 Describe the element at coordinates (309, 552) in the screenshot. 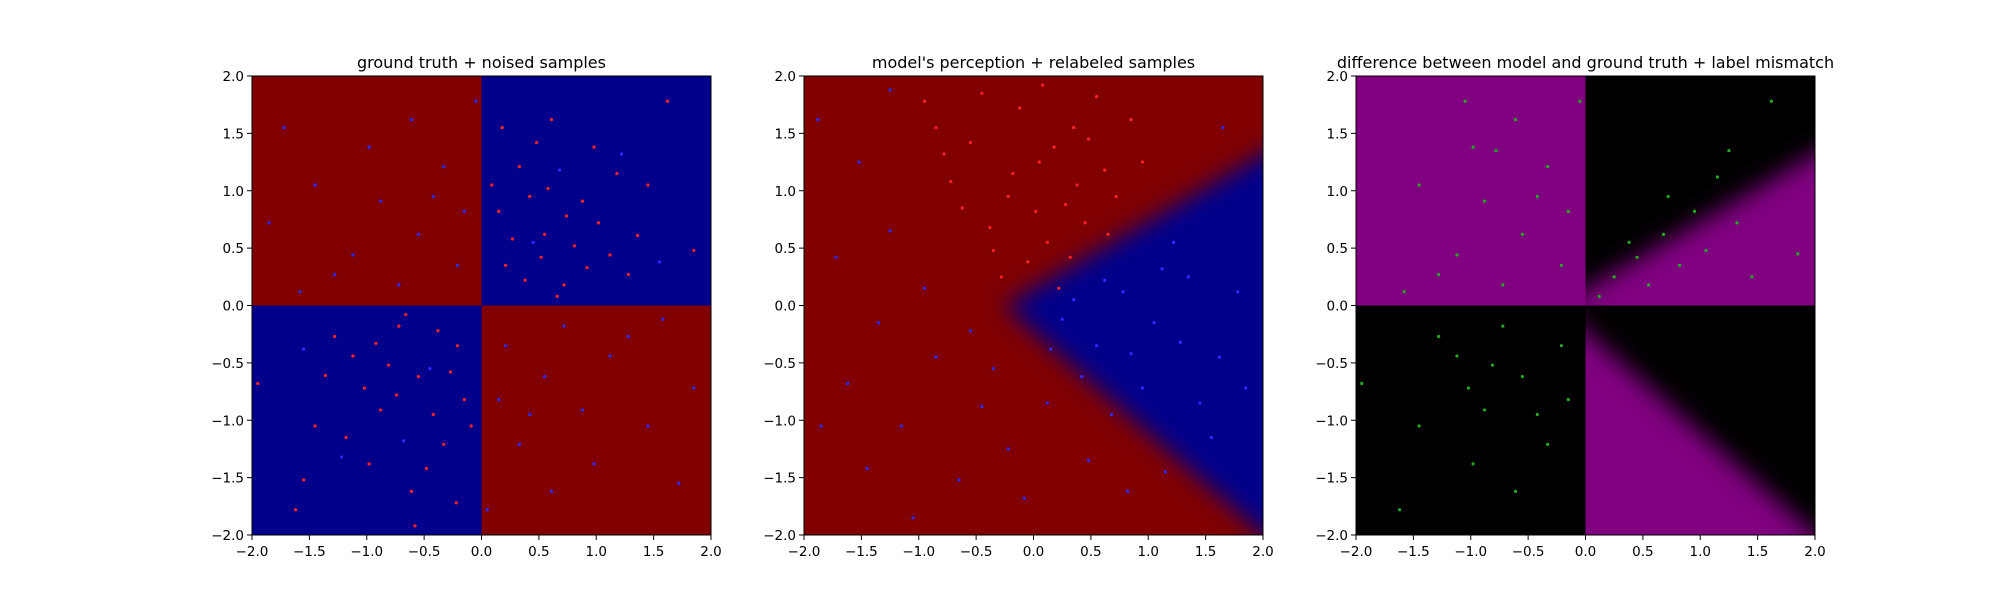

I see `x-tick-label: −1.5` at that location.